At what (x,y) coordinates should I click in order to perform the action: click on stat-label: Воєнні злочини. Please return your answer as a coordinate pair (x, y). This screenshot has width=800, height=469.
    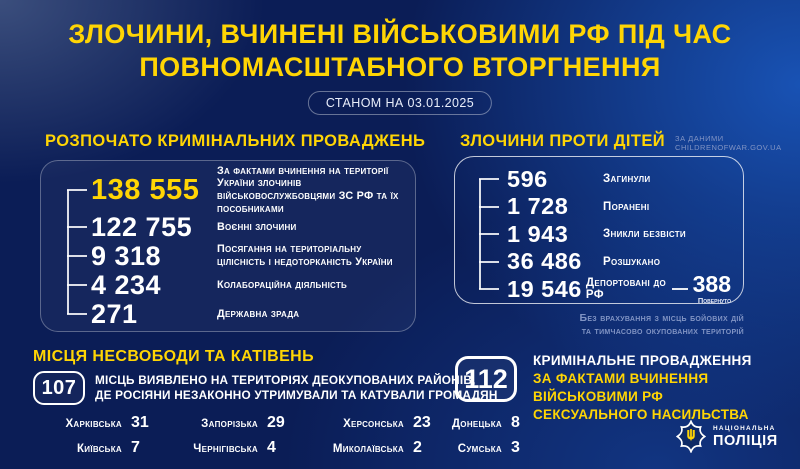
    Looking at the image, I should click on (257, 226).